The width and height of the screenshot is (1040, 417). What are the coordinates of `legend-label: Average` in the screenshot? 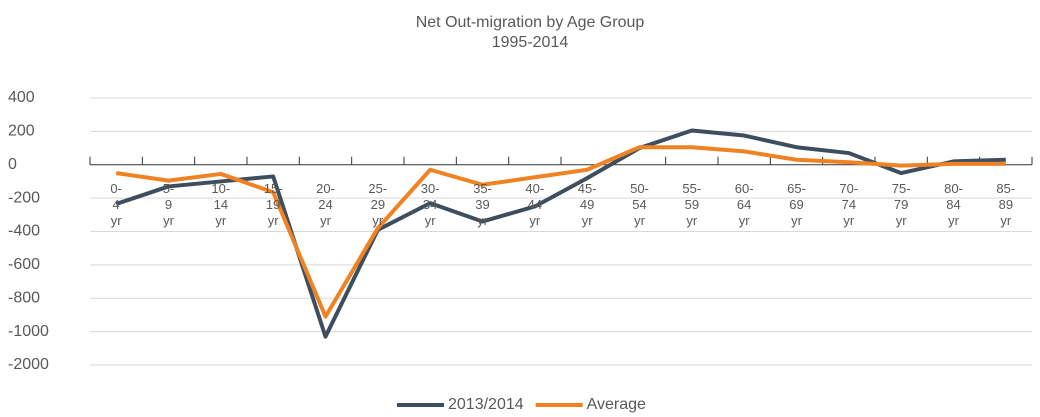 It's located at (616, 404).